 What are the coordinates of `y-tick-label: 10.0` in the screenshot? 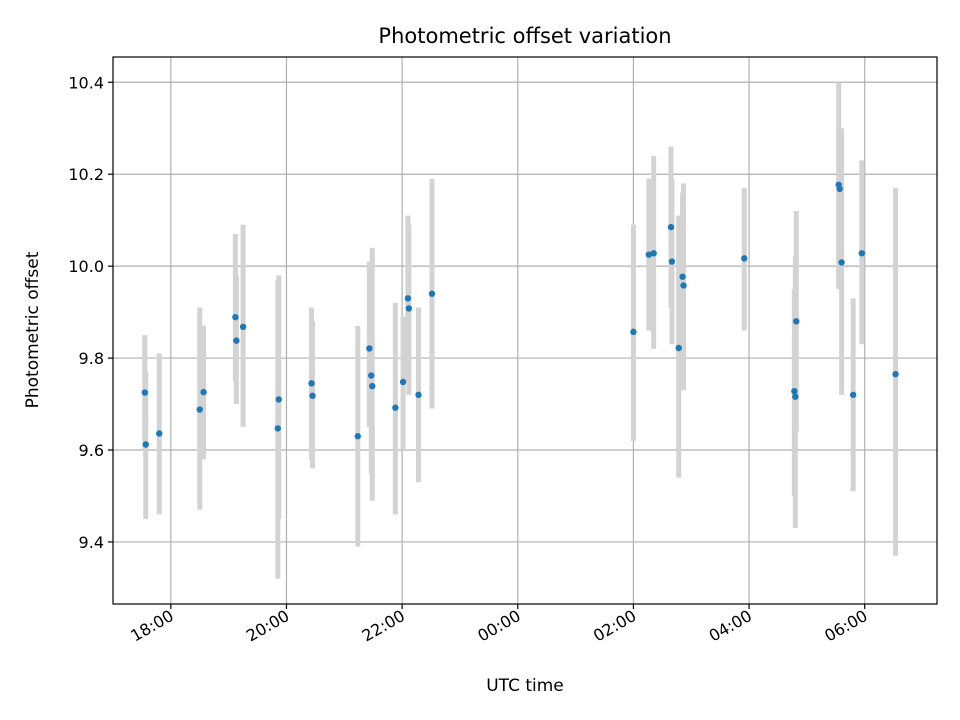 It's located at (86, 266).